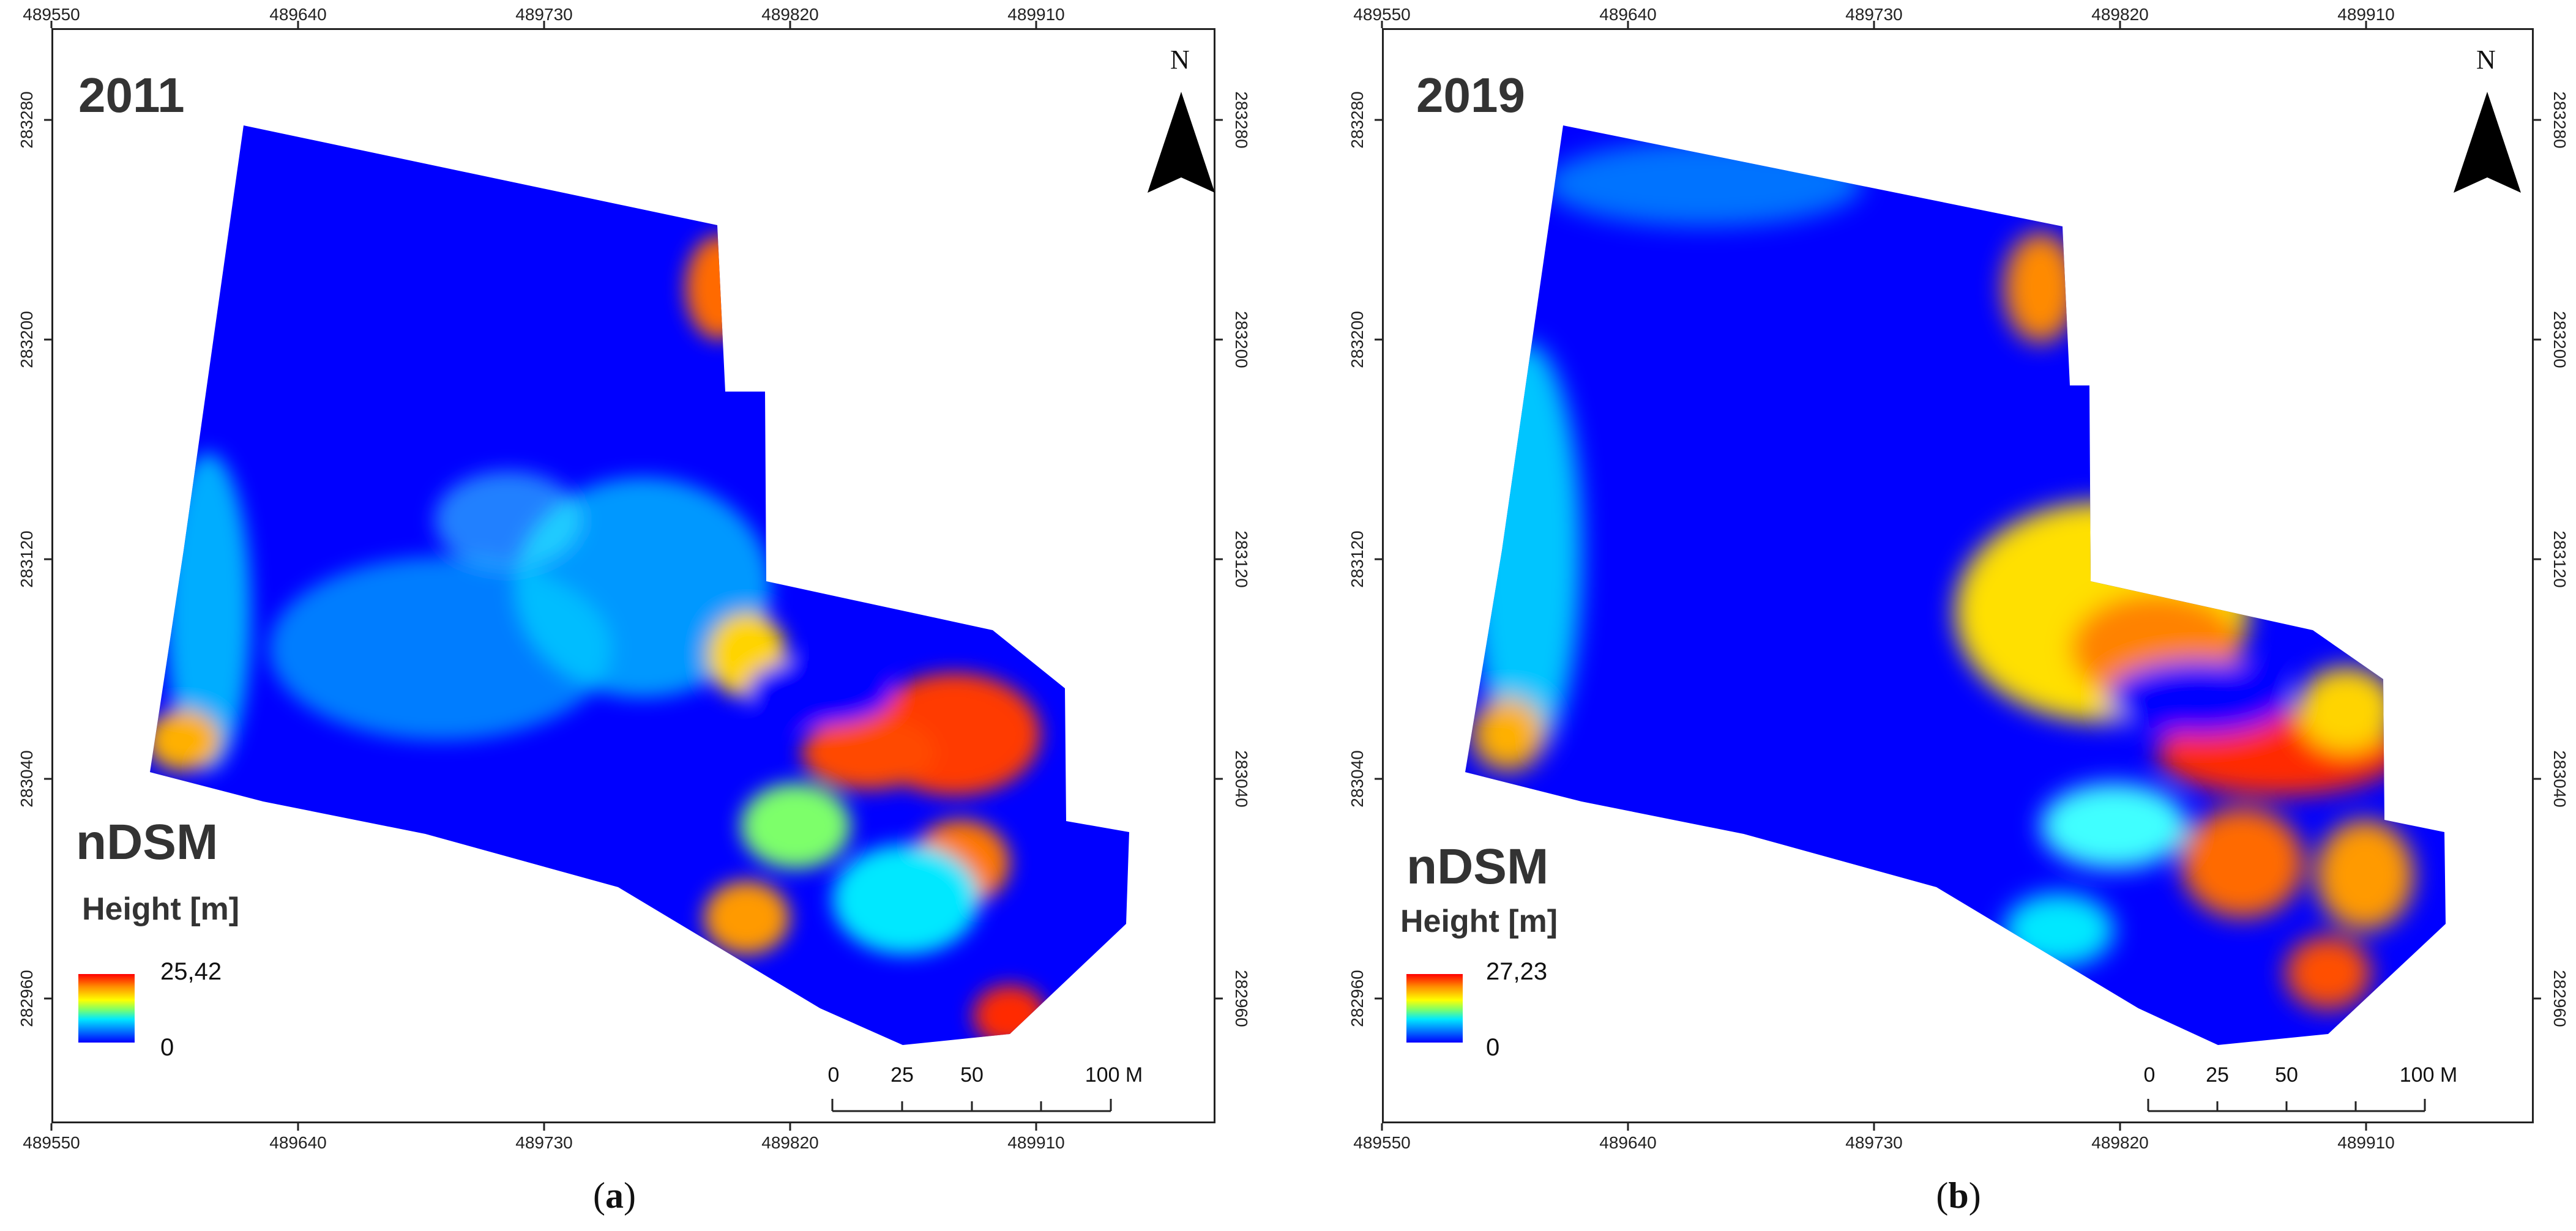 The image size is (2576, 1231). I want to click on year-label: 2019, so click(1470, 95).